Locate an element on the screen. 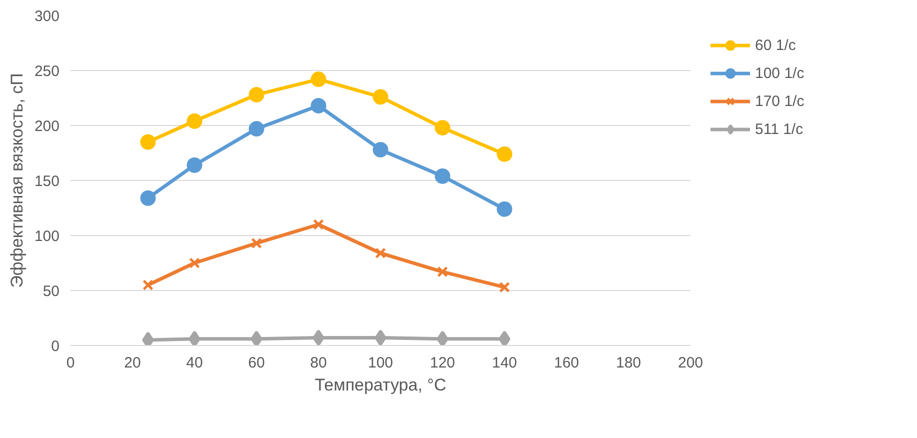  y-tick-label: 100 is located at coordinates (47, 236).